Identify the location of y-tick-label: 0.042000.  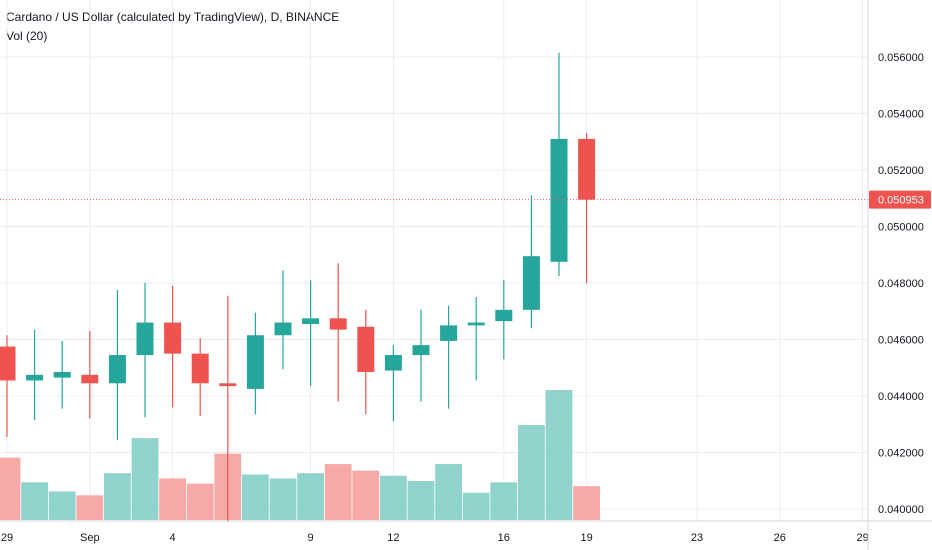
(901, 454).